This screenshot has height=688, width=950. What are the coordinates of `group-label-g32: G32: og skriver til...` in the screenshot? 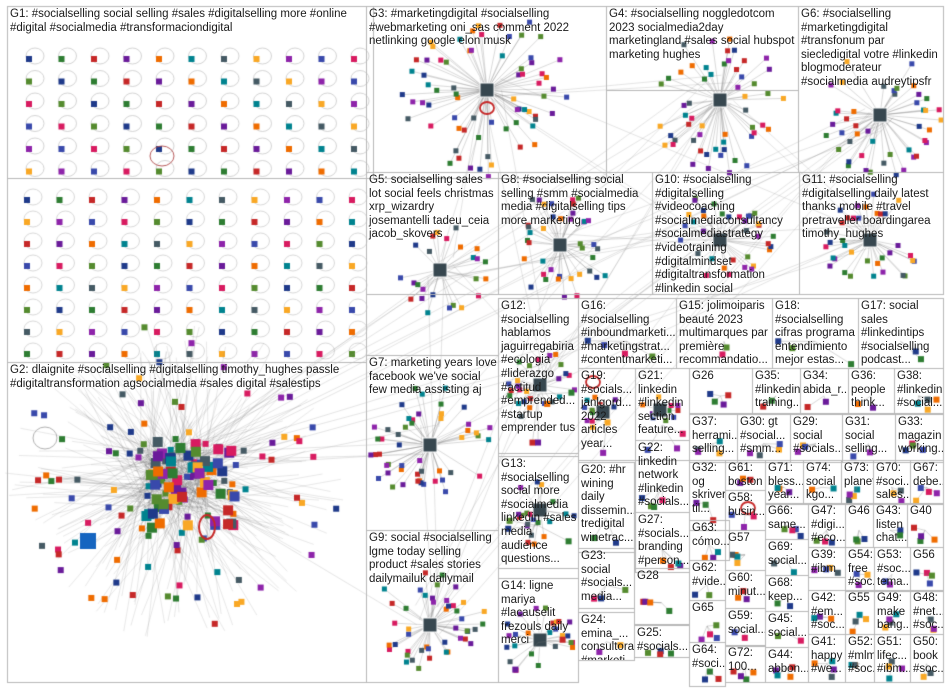 It's located at (708, 488).